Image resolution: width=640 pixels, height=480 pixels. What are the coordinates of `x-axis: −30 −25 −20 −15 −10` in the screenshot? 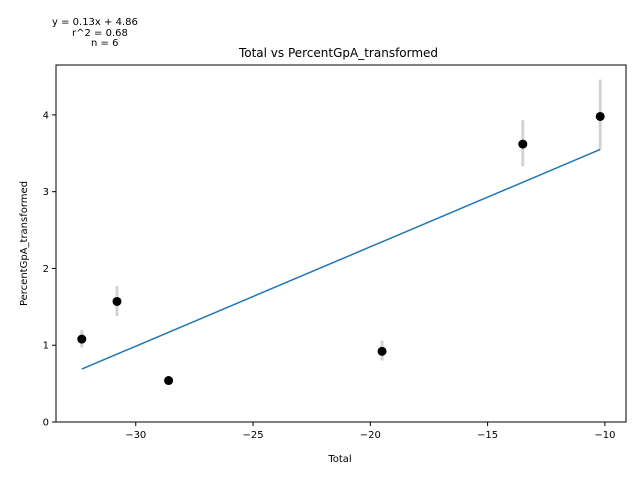 It's located at (370, 431).